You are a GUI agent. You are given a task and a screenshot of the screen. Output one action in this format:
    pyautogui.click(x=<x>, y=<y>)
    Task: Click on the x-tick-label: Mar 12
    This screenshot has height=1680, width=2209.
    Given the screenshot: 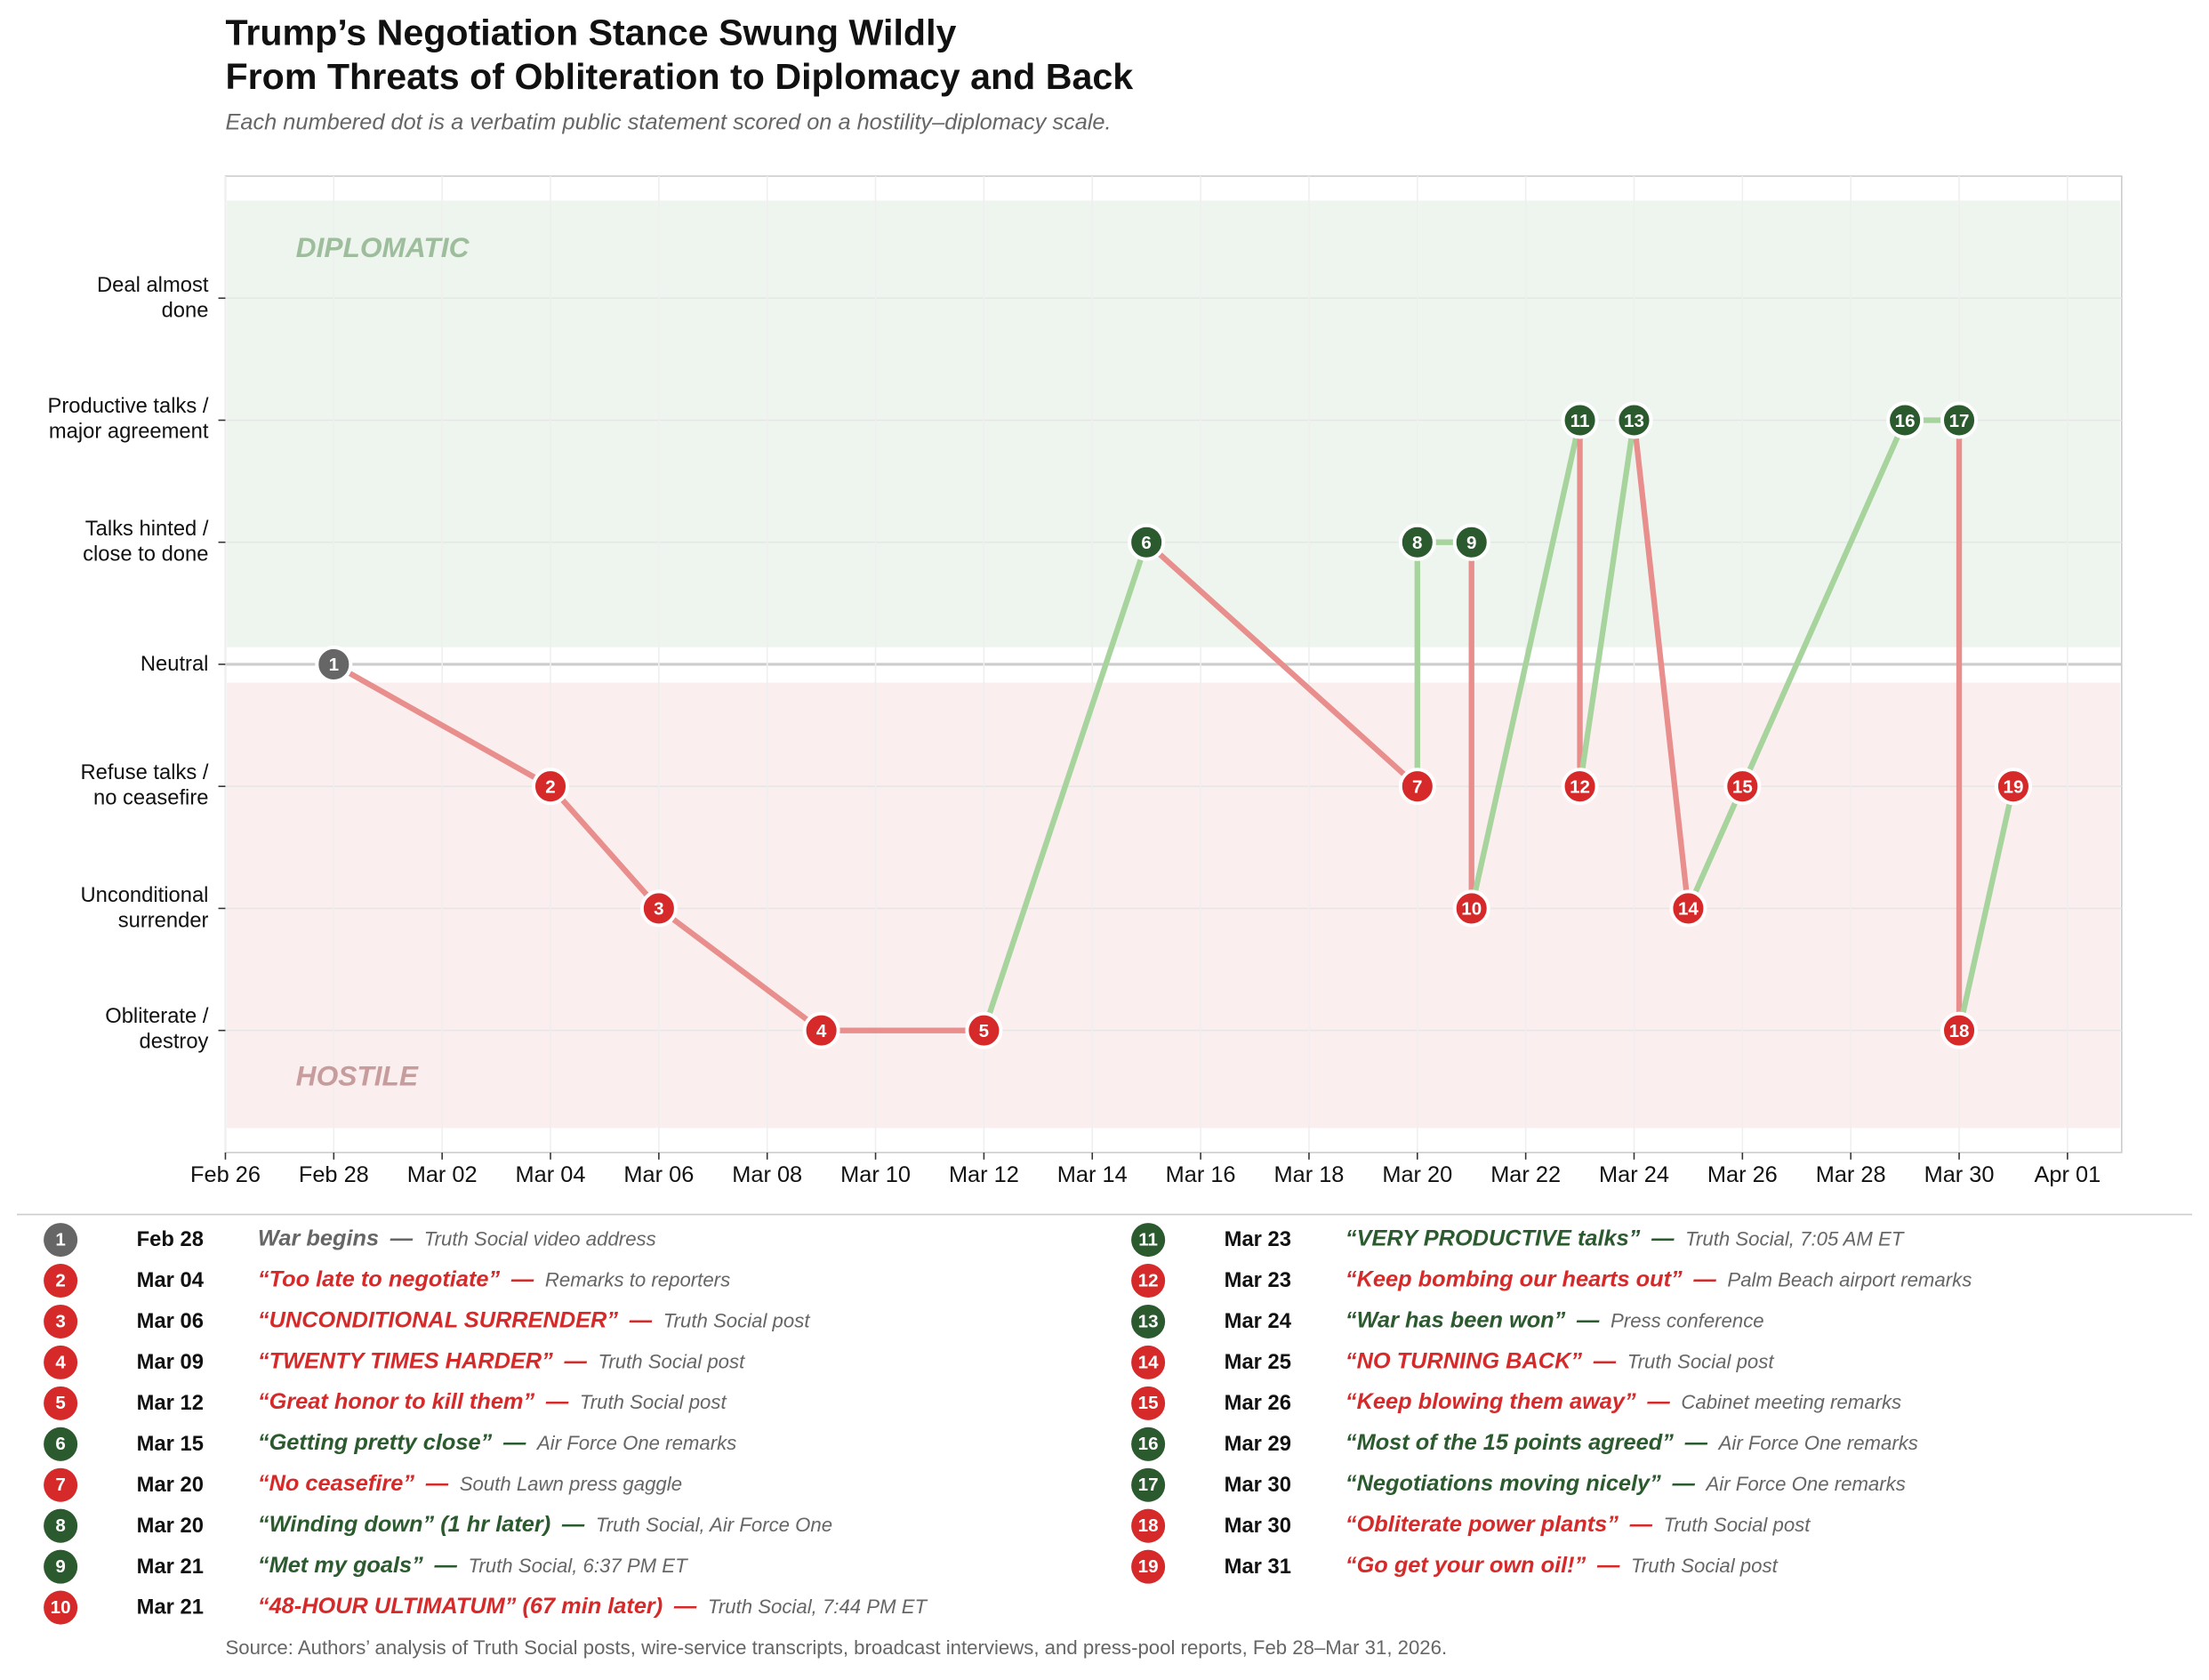 What is the action you would take?
    pyautogui.click(x=983, y=1175)
    